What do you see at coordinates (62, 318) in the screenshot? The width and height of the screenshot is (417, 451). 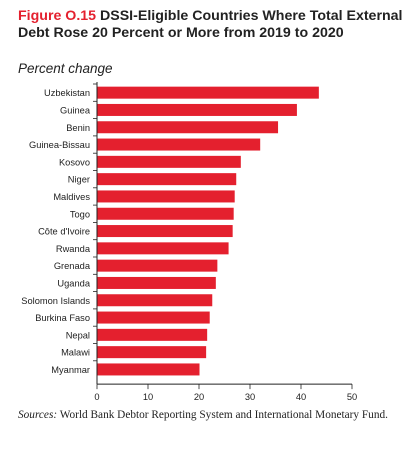 I see `category-label: Burkina Faso` at bounding box center [62, 318].